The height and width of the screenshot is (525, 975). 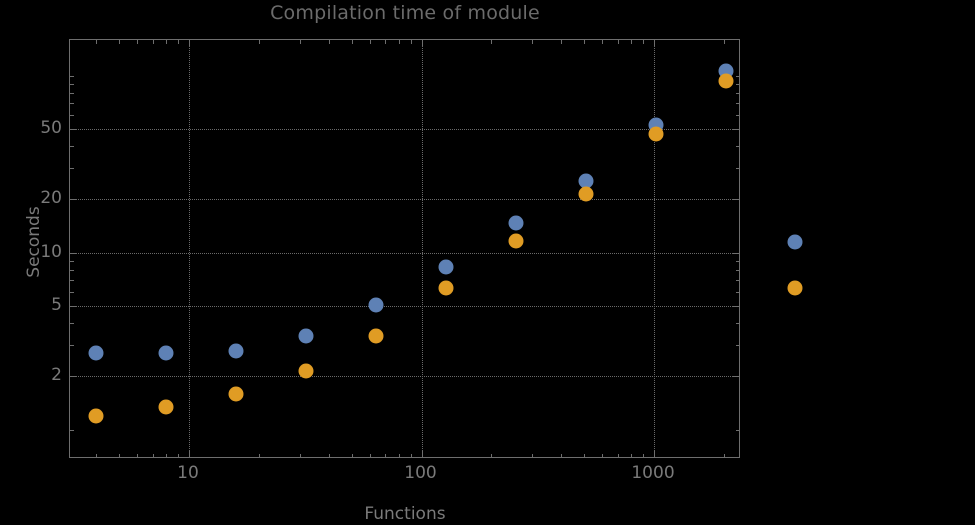 I want to click on y-tick-label: 10, so click(x=51, y=251).